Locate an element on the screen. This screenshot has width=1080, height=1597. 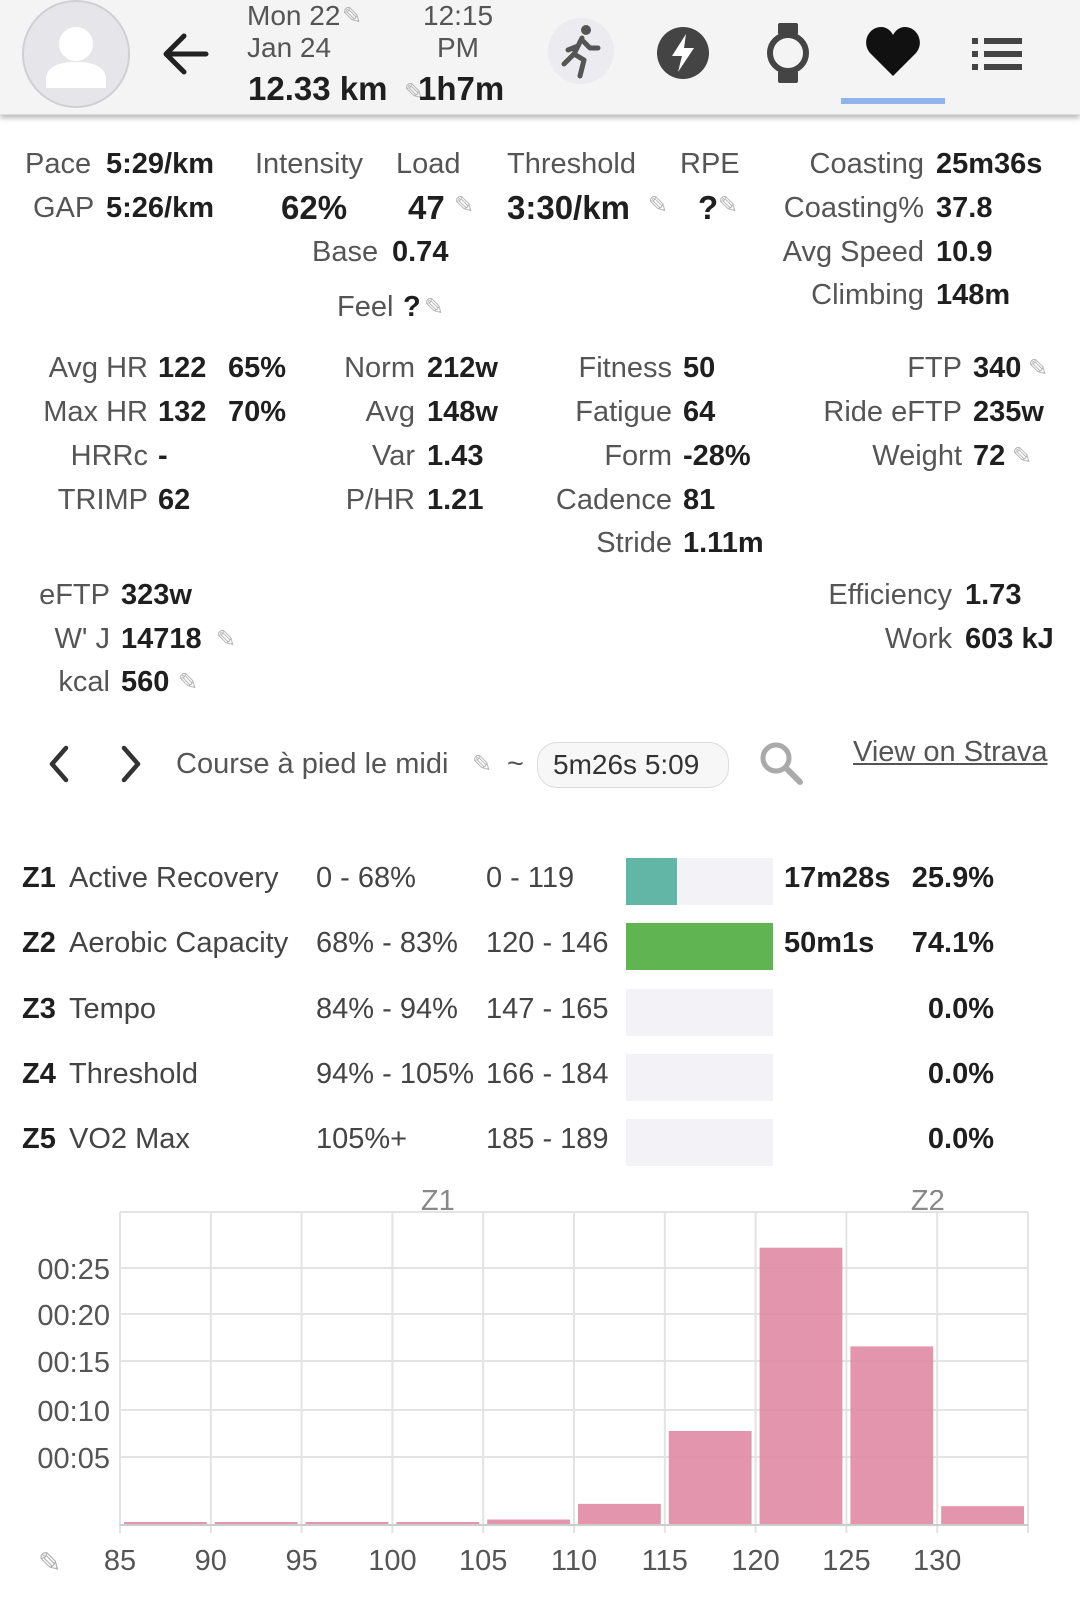
kcal-value: 560 is located at coordinates (145, 682).